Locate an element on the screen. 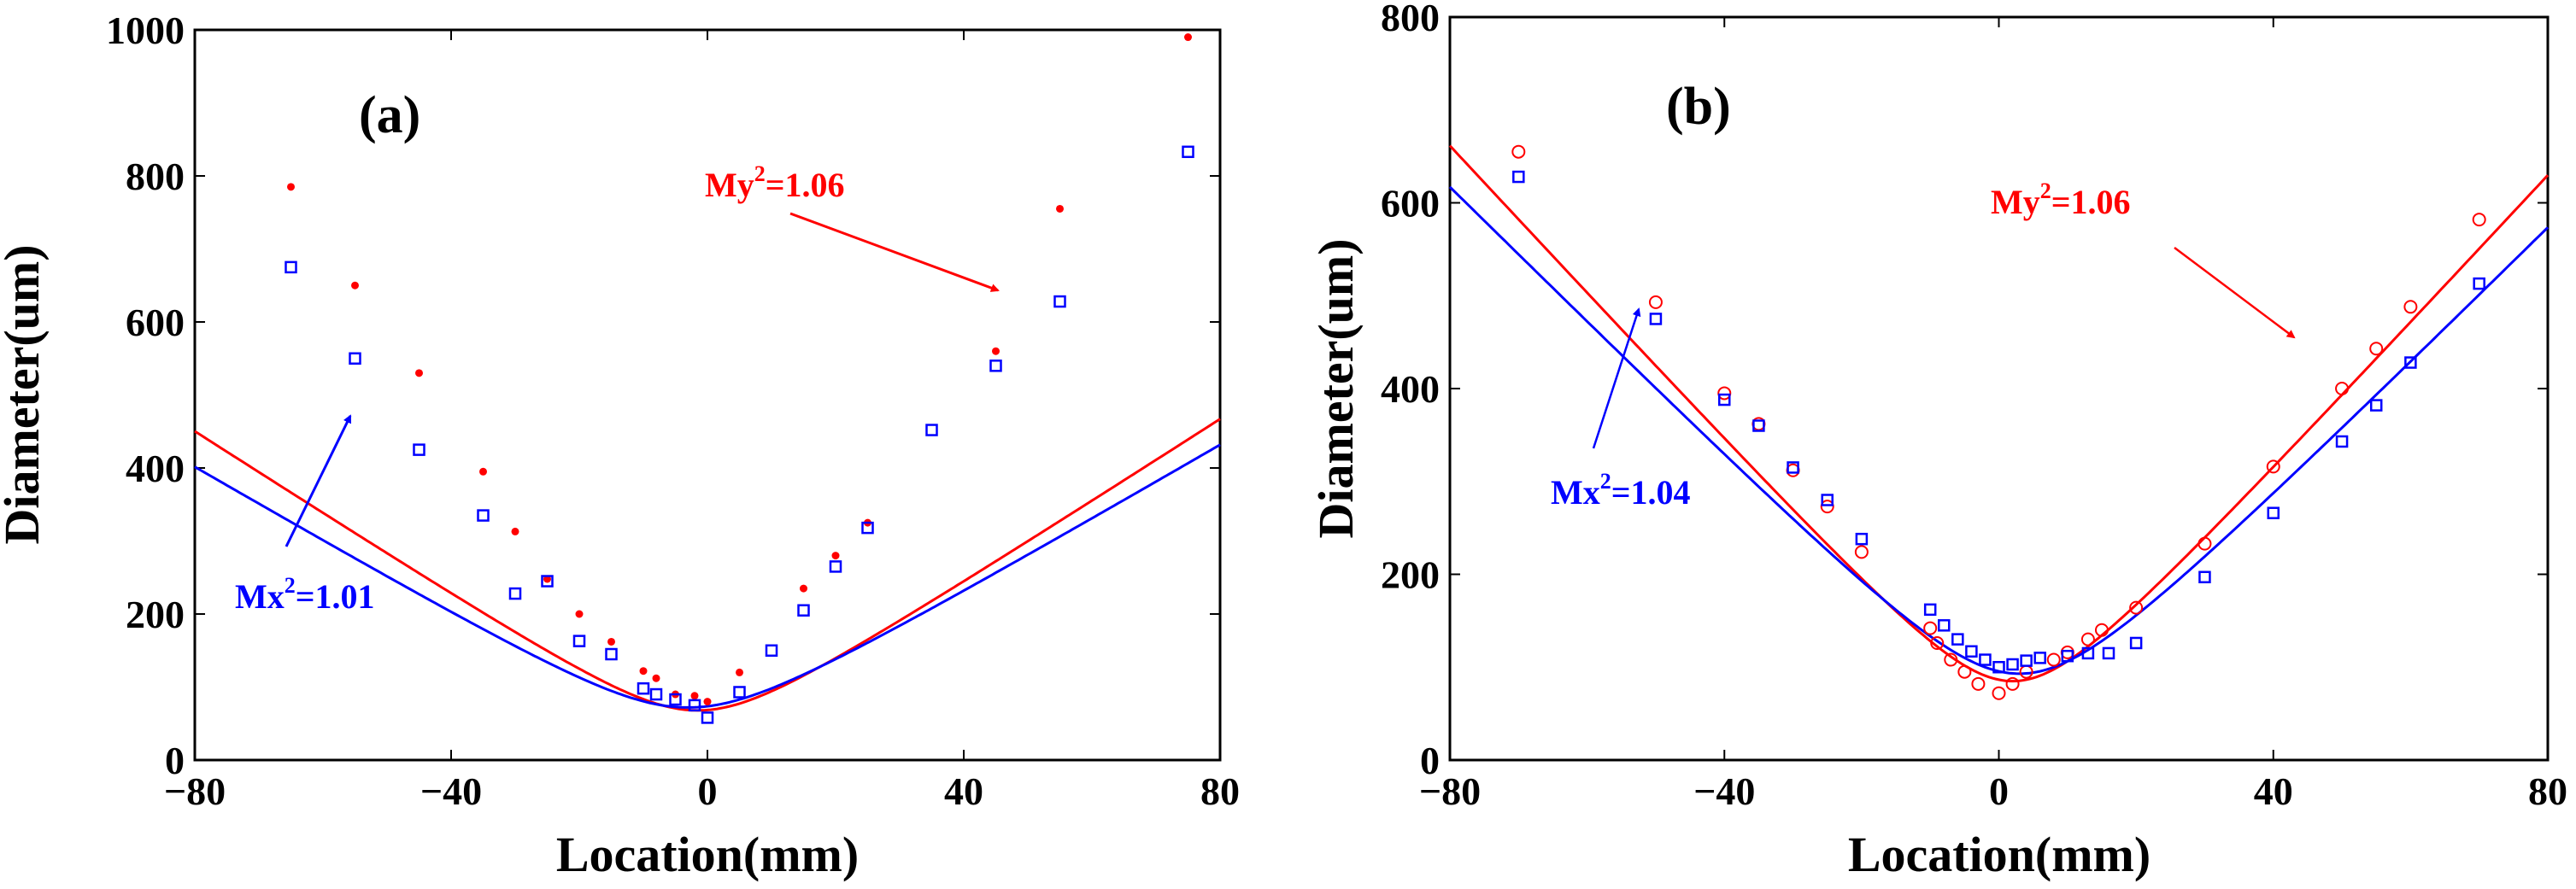 The image size is (2576, 889). panel-a-fit-line-y is located at coordinates (707, 565).